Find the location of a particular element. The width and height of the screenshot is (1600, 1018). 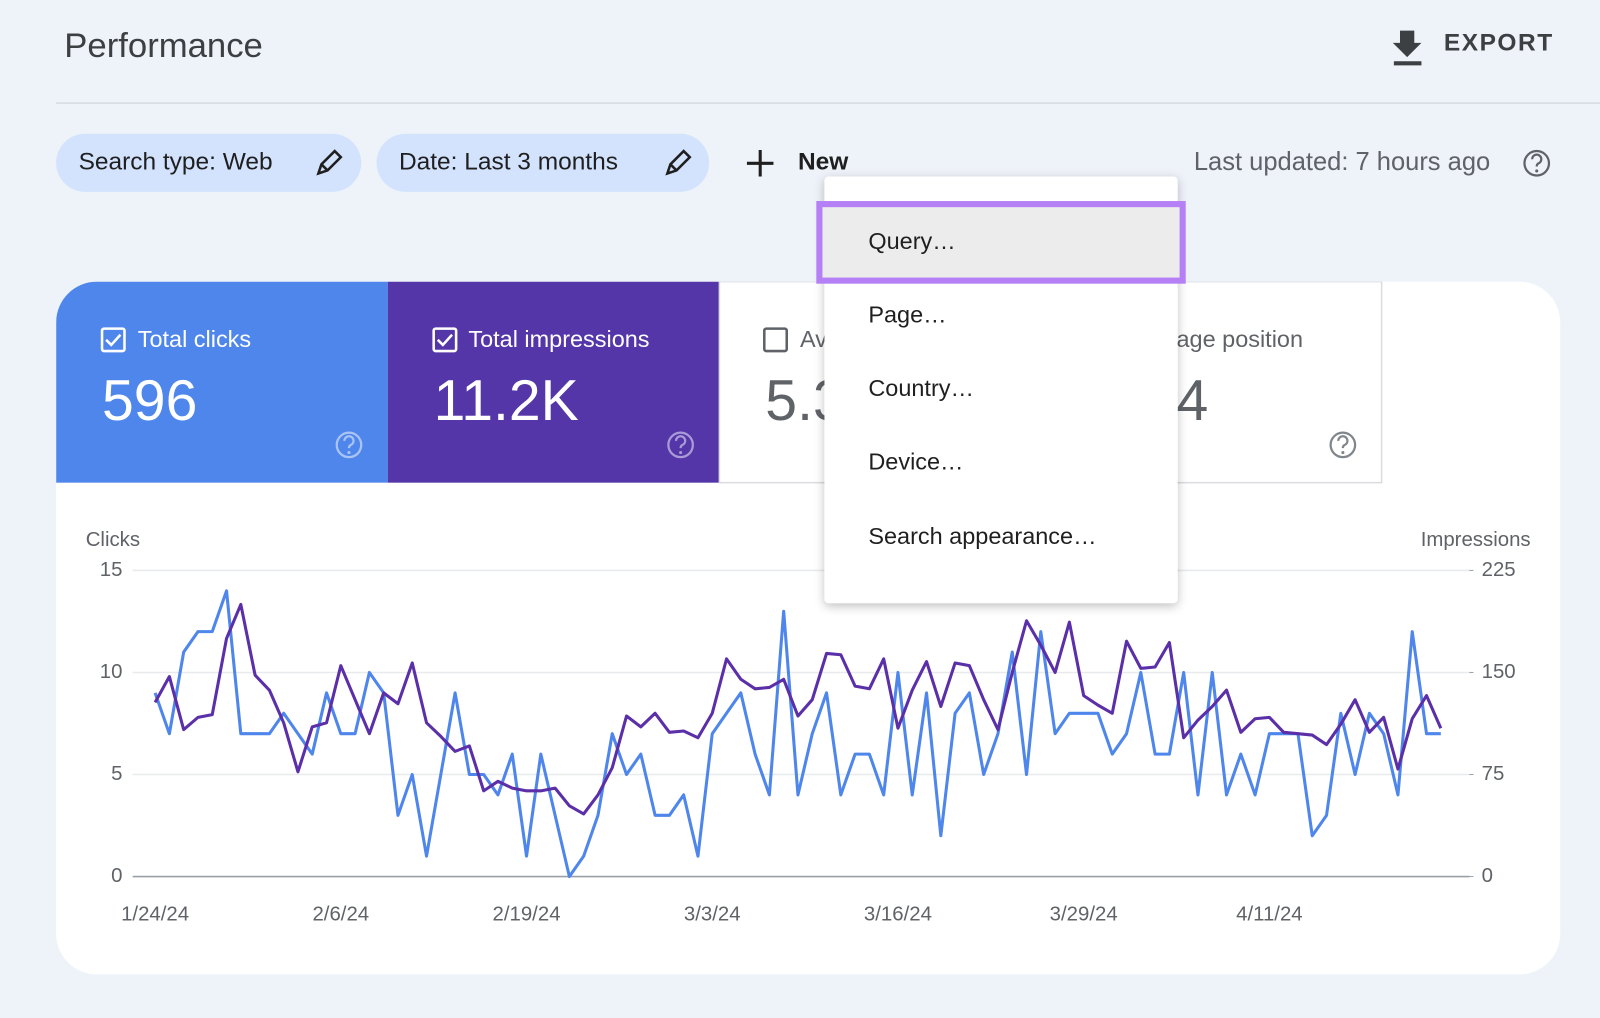

y2-tick-label: 0 is located at coordinates (1487, 876).